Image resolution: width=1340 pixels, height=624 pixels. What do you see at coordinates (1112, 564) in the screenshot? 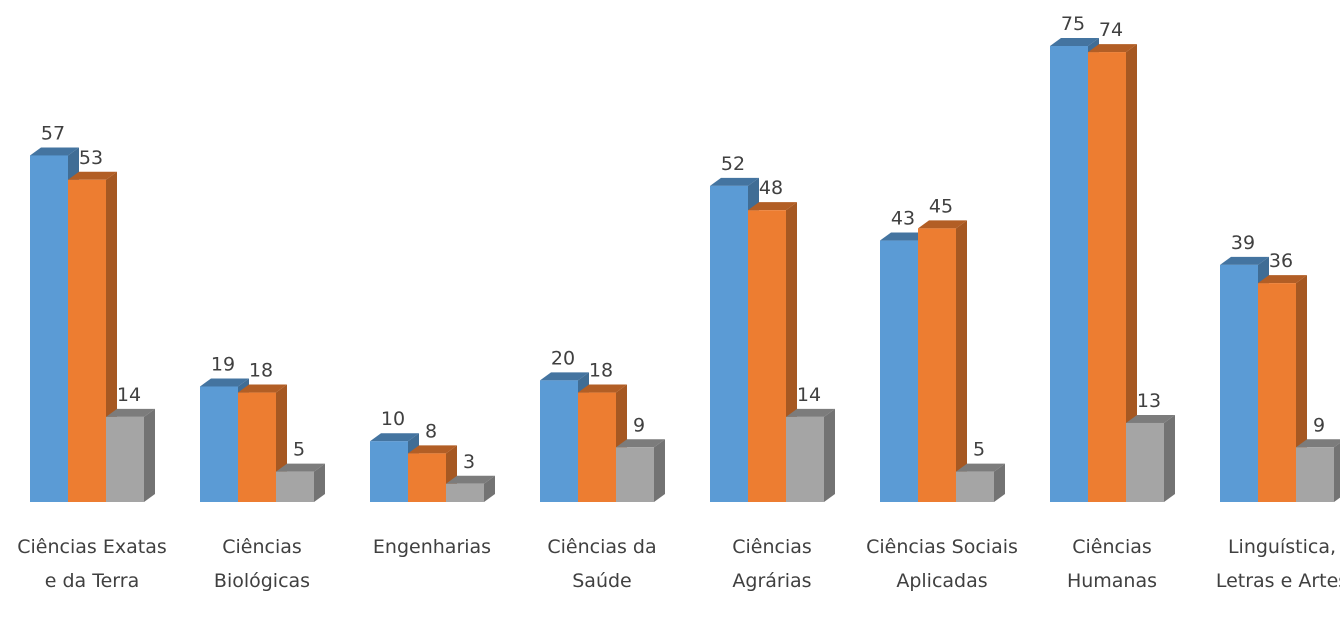
I see `x-tick-label: Ciências Humanas` at bounding box center [1112, 564].